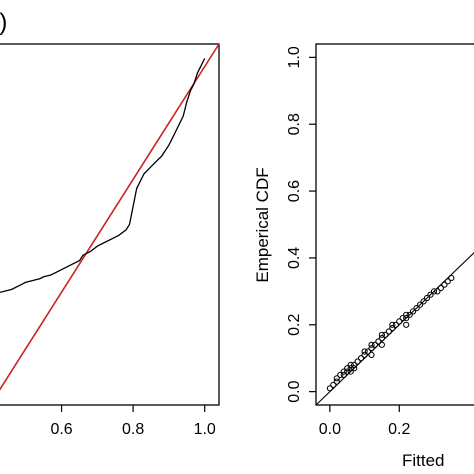 This screenshot has height=474, width=474. I want to click on y-tick-label: 0.8, so click(294, 124).